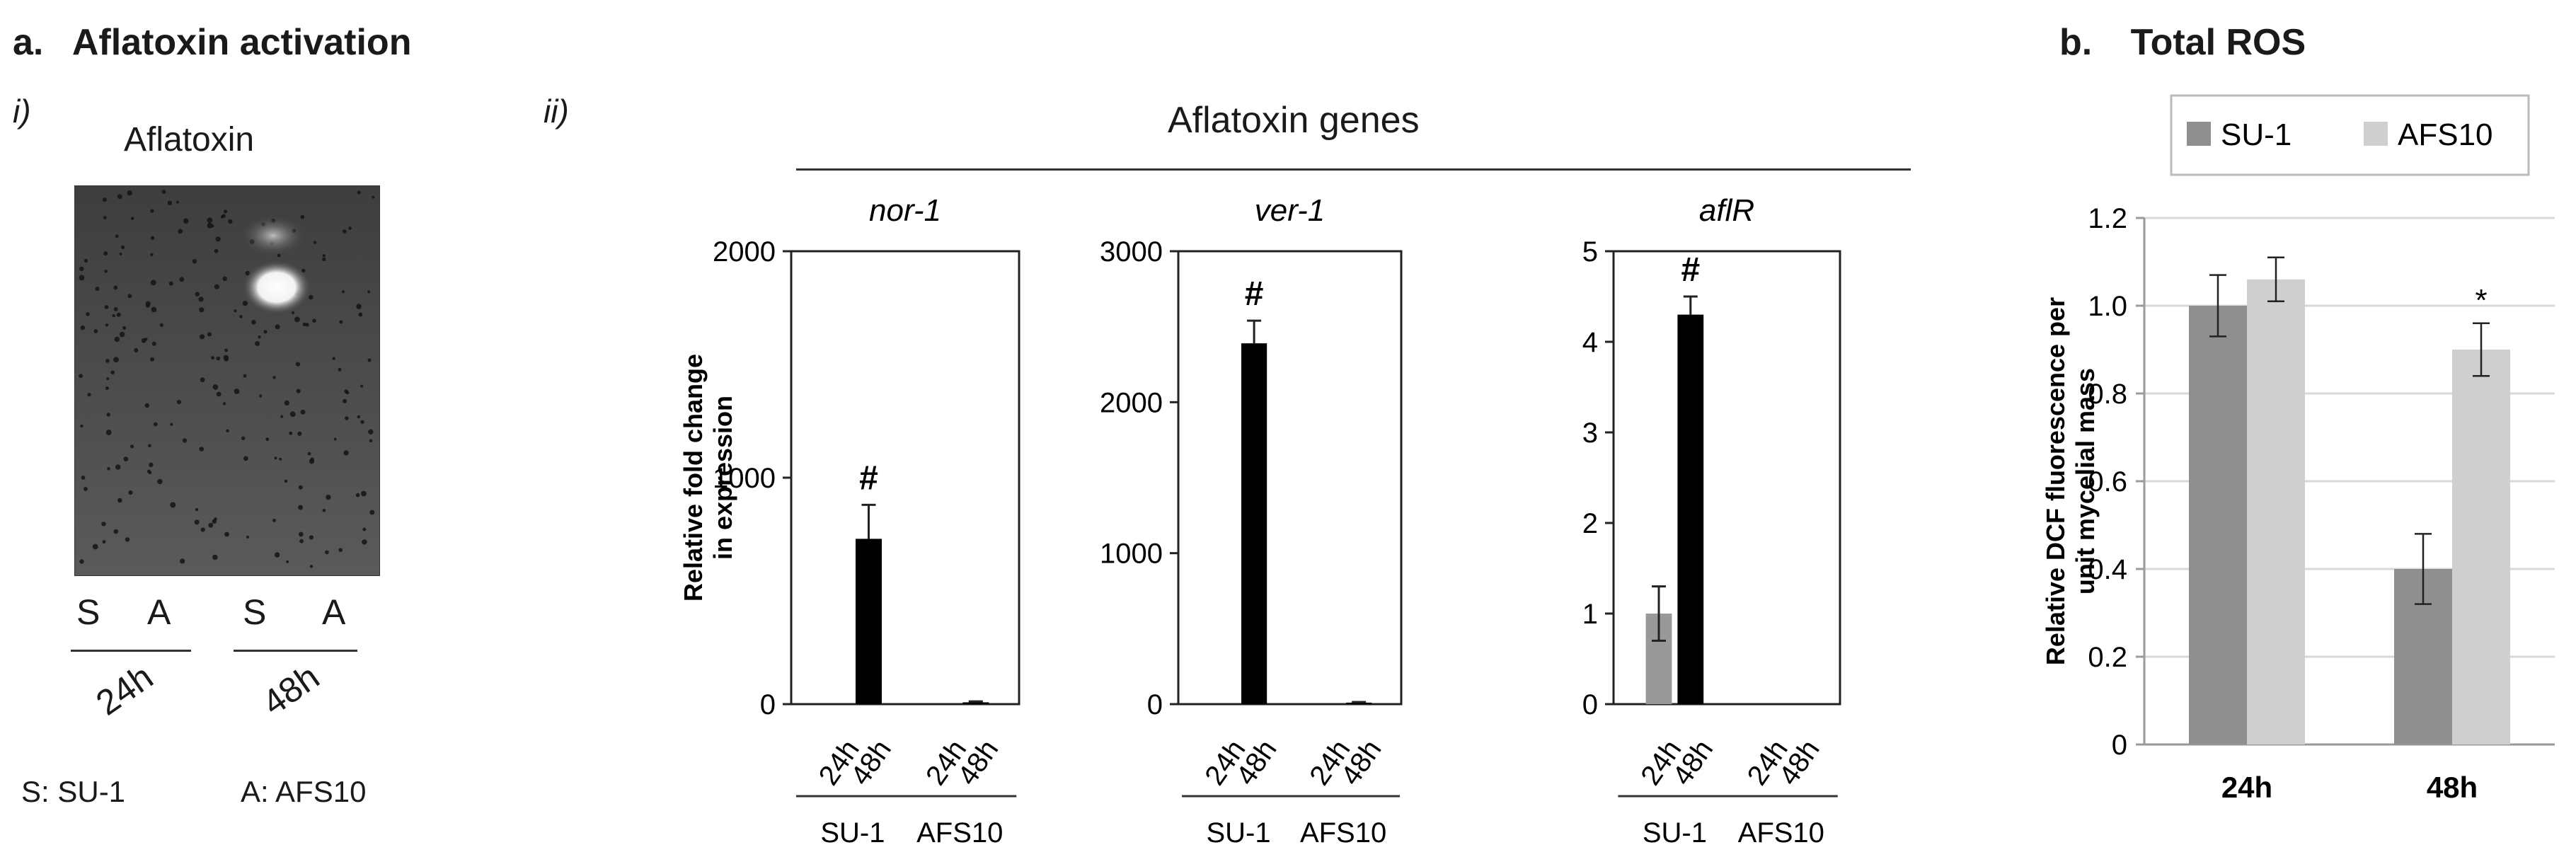  What do you see at coordinates (1343, 833) in the screenshot?
I see `group-label: AFS10` at bounding box center [1343, 833].